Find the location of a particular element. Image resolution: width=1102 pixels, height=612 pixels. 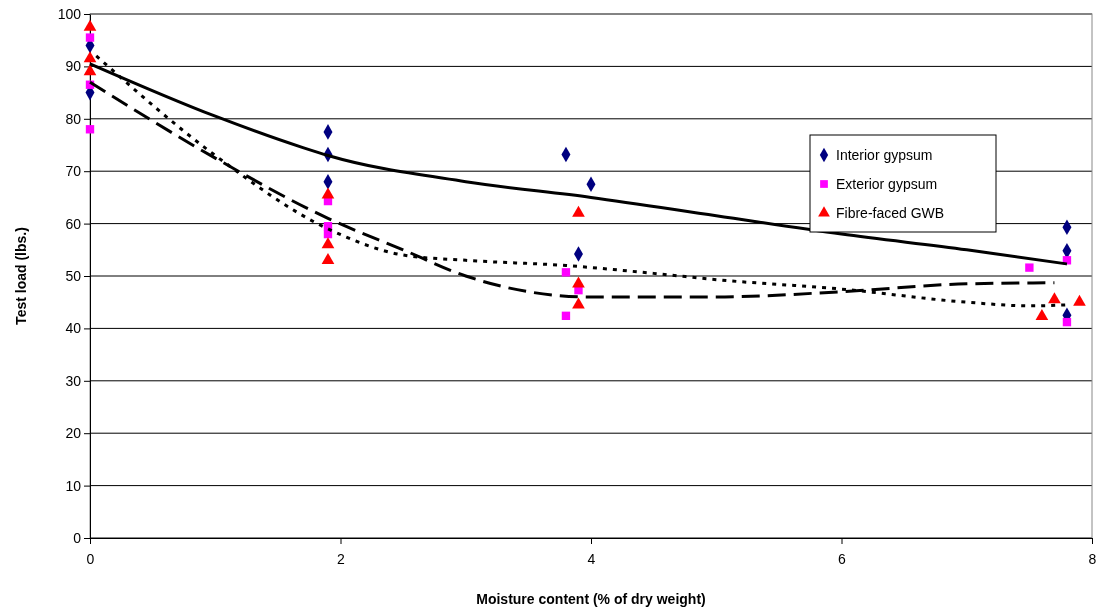

x-tick-label: 4 is located at coordinates (591, 558).